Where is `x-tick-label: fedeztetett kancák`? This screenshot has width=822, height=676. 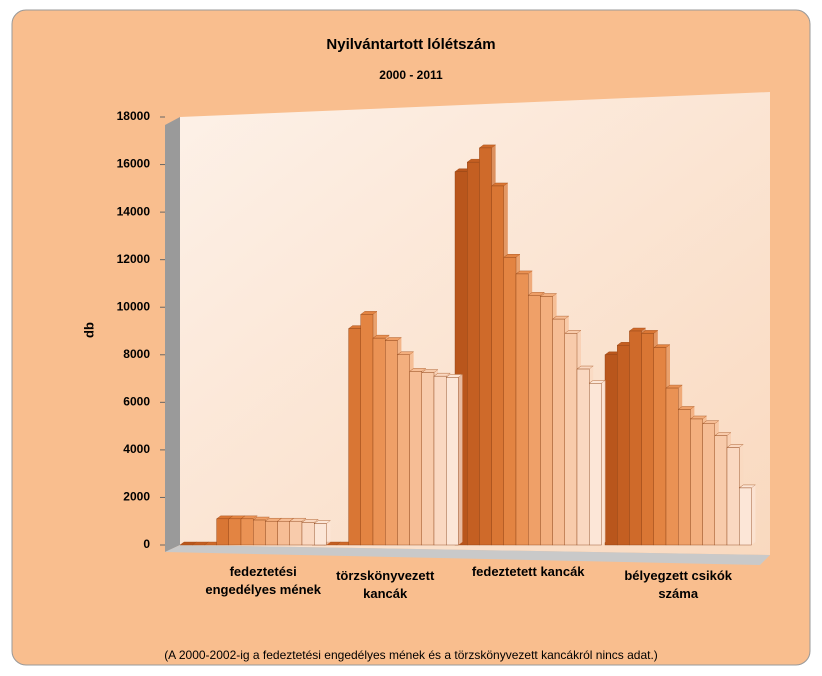 x-tick-label: fedeztetett kancák is located at coordinates (528, 571).